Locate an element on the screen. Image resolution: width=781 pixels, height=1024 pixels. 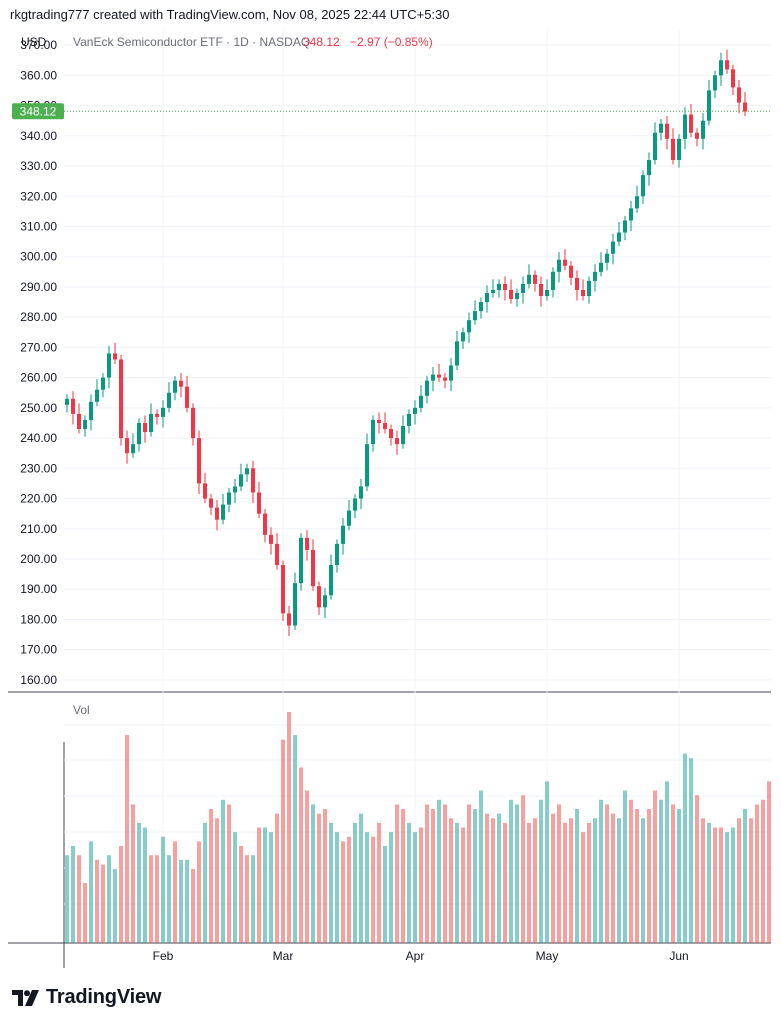
x-tick-label: Apr is located at coordinates (415, 956).